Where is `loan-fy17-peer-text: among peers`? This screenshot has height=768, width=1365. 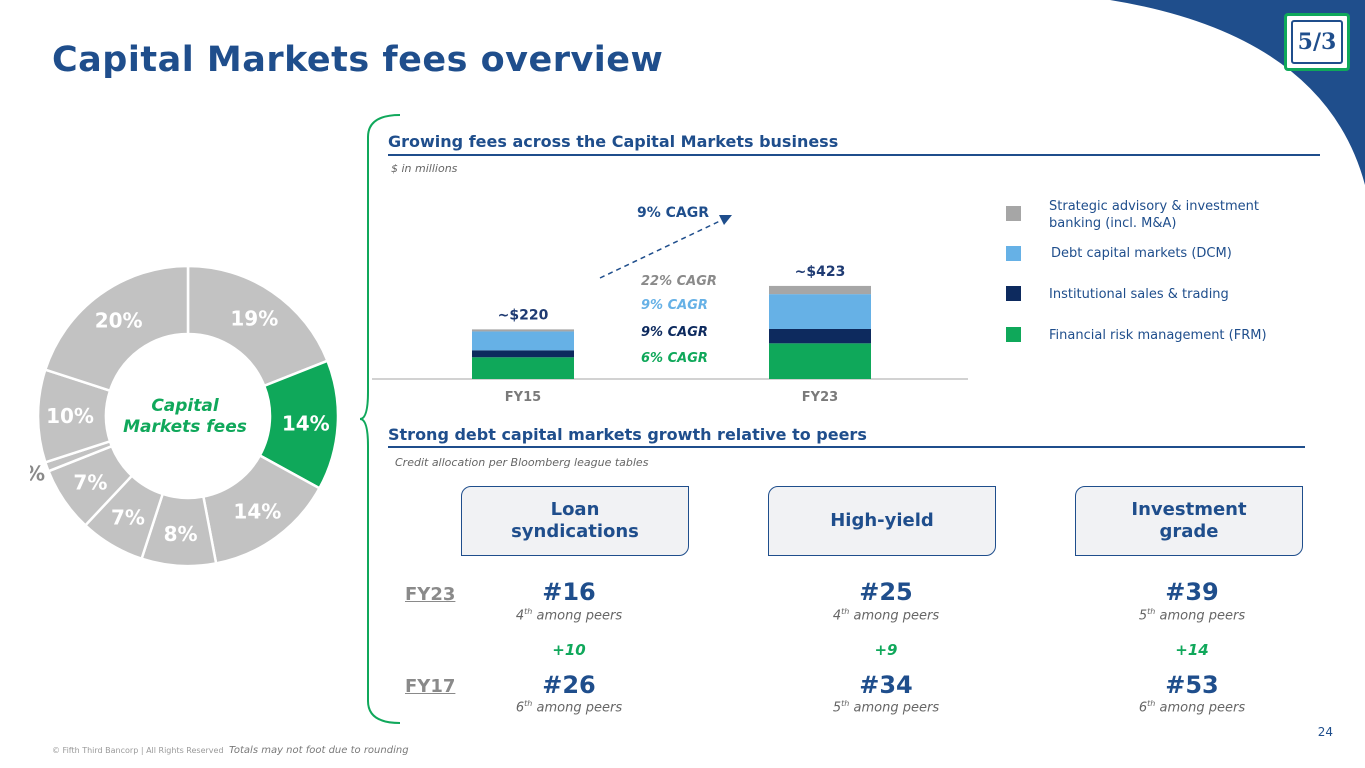 loan-fy17-peer-text: among peers is located at coordinates (577, 708).